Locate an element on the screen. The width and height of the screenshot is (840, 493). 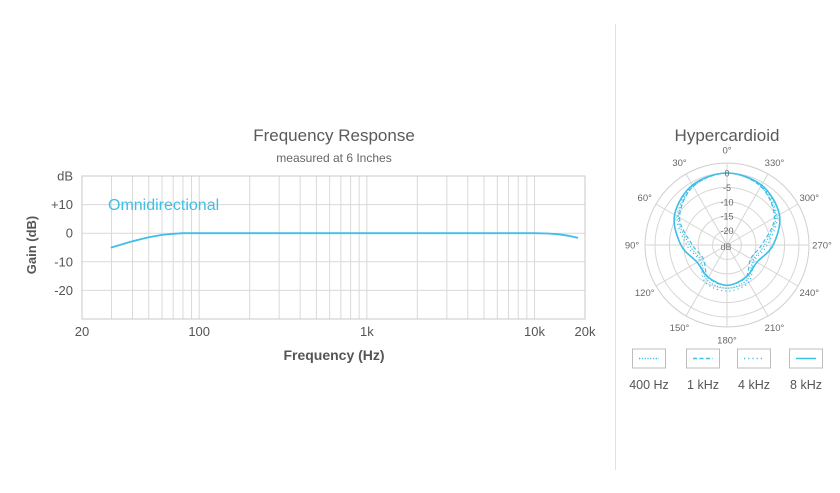
fr-y-axis-label: Gain (dB) is located at coordinates (31, 245).